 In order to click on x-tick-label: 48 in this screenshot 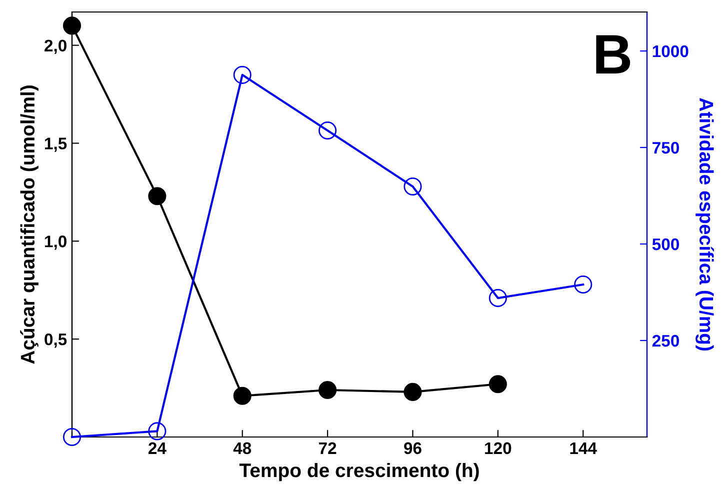, I will do `click(242, 448)`.